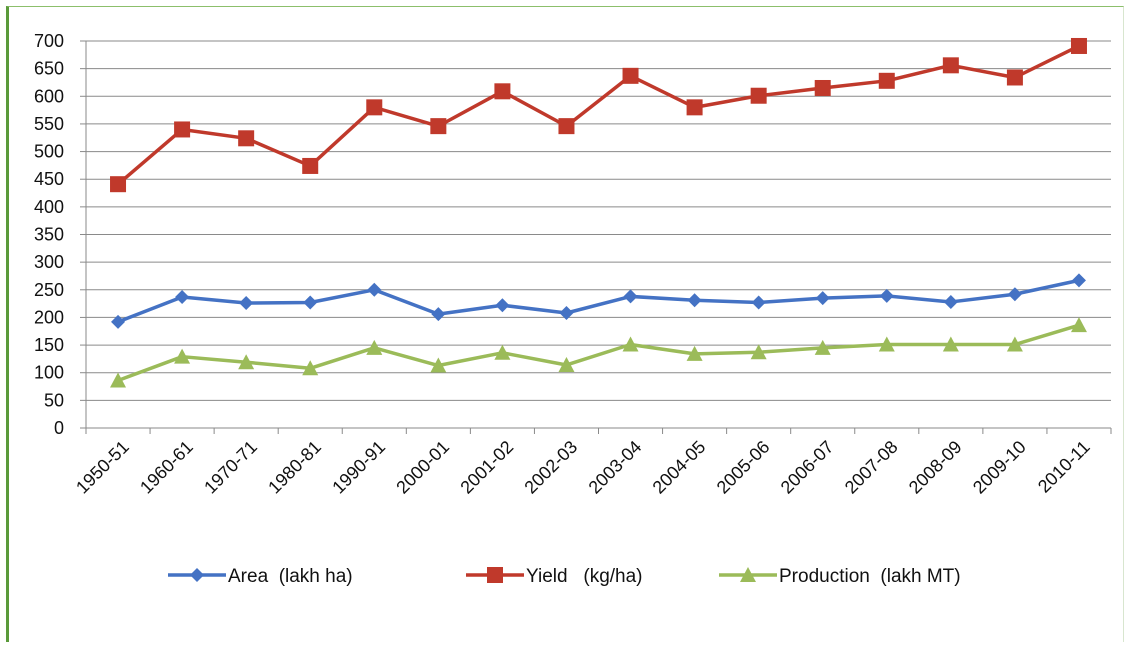  I want to click on legend-item: Production (lakh MT), so click(840, 576).